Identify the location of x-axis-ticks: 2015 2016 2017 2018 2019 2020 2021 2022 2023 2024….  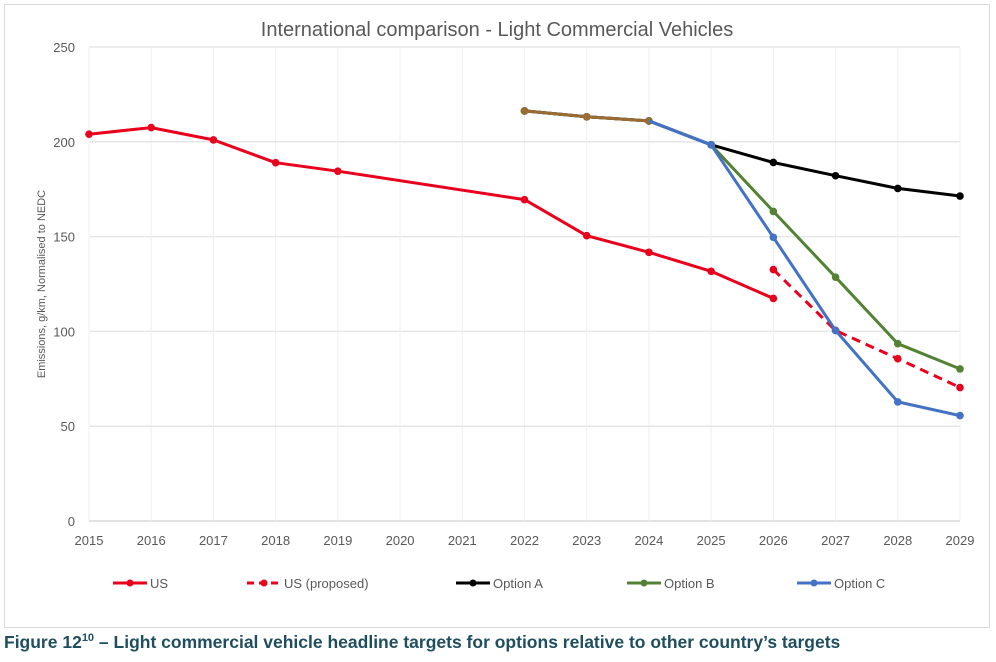
(525, 540).